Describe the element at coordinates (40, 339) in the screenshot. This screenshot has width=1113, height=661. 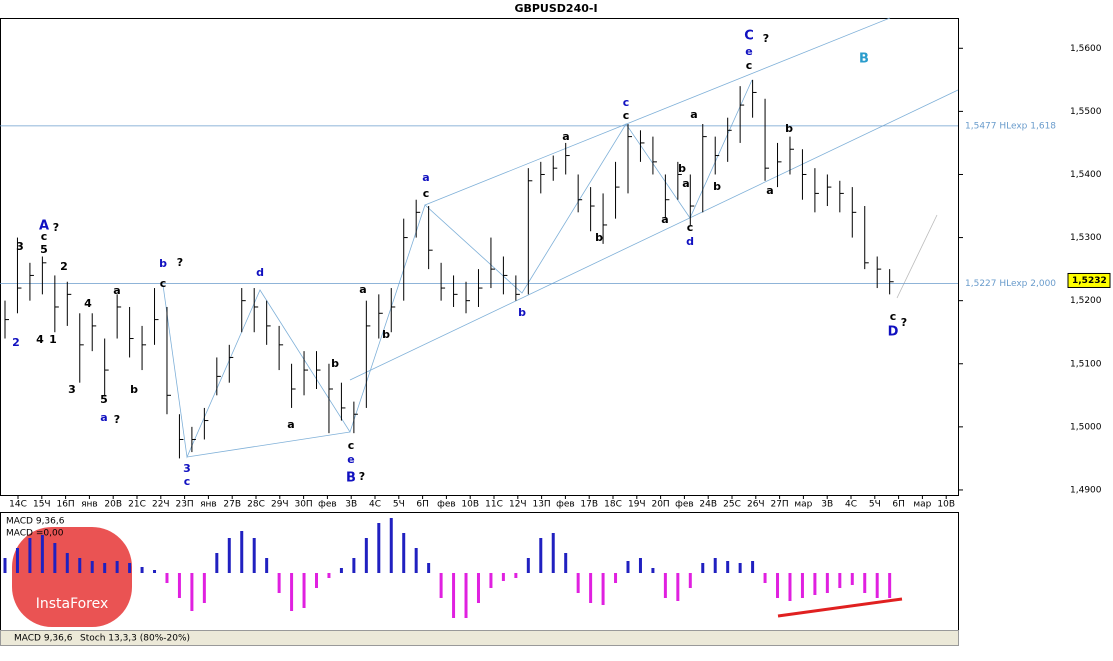
I see `wave-label: 4` at that location.